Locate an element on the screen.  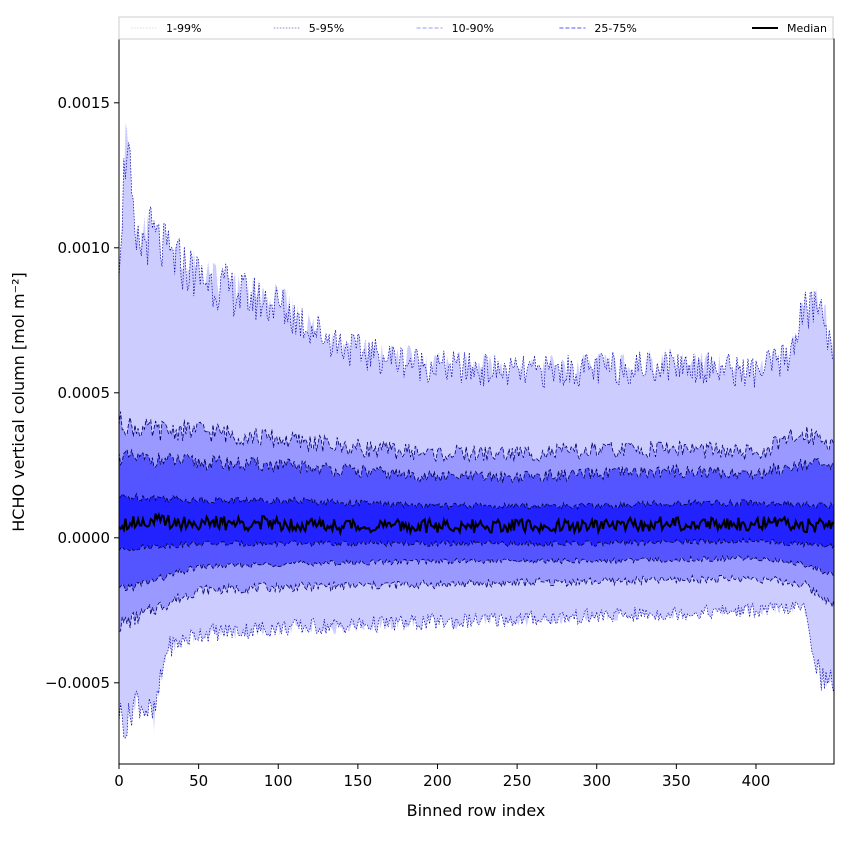
legend-label-median: Median is located at coordinates (807, 28).